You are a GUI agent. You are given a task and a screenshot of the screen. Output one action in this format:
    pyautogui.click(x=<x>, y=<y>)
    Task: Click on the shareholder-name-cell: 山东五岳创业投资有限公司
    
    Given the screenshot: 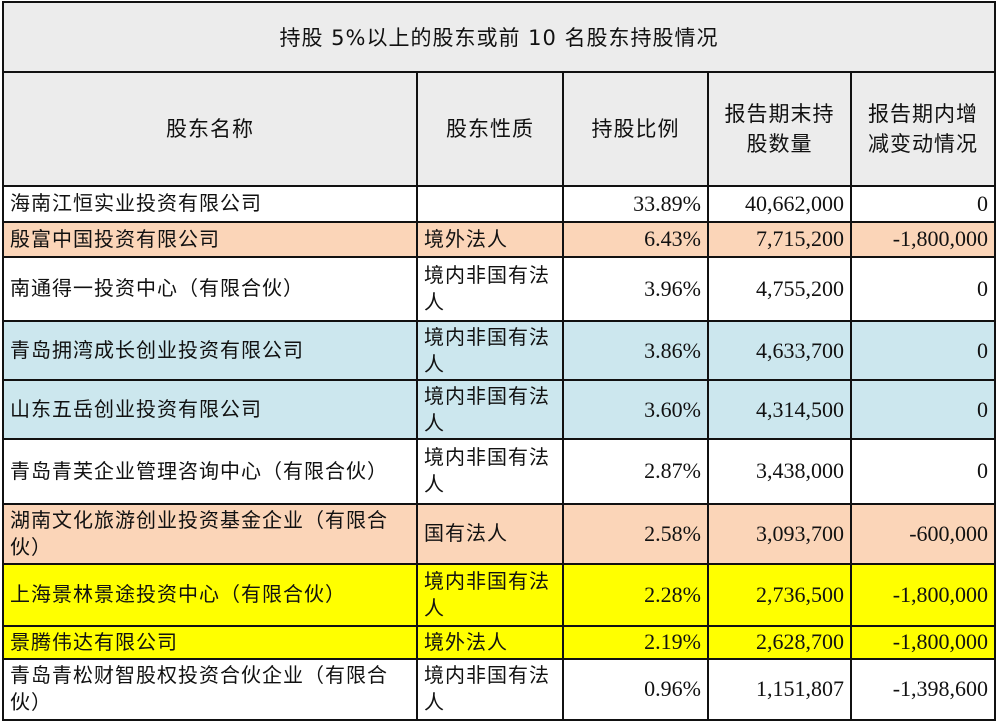 What is the action you would take?
    pyautogui.click(x=210, y=410)
    